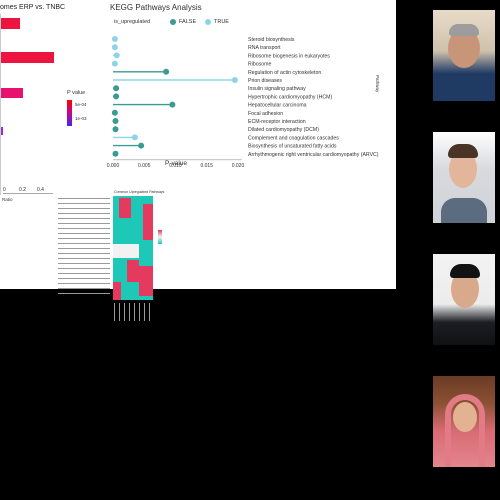 The image size is (500, 500). Describe the element at coordinates (277, 122) in the screenshot. I see `kegg-pathway-label: ECM-receptor interaction` at that location.